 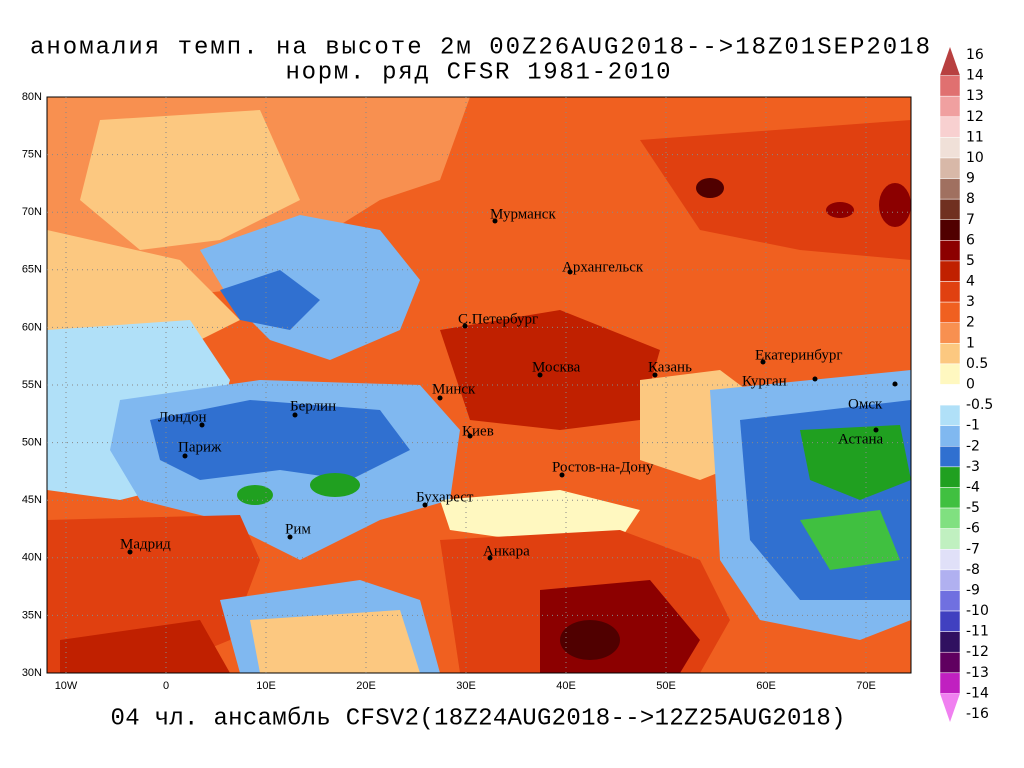 I want to click on colorbar-label: -0.5, so click(x=979, y=405).